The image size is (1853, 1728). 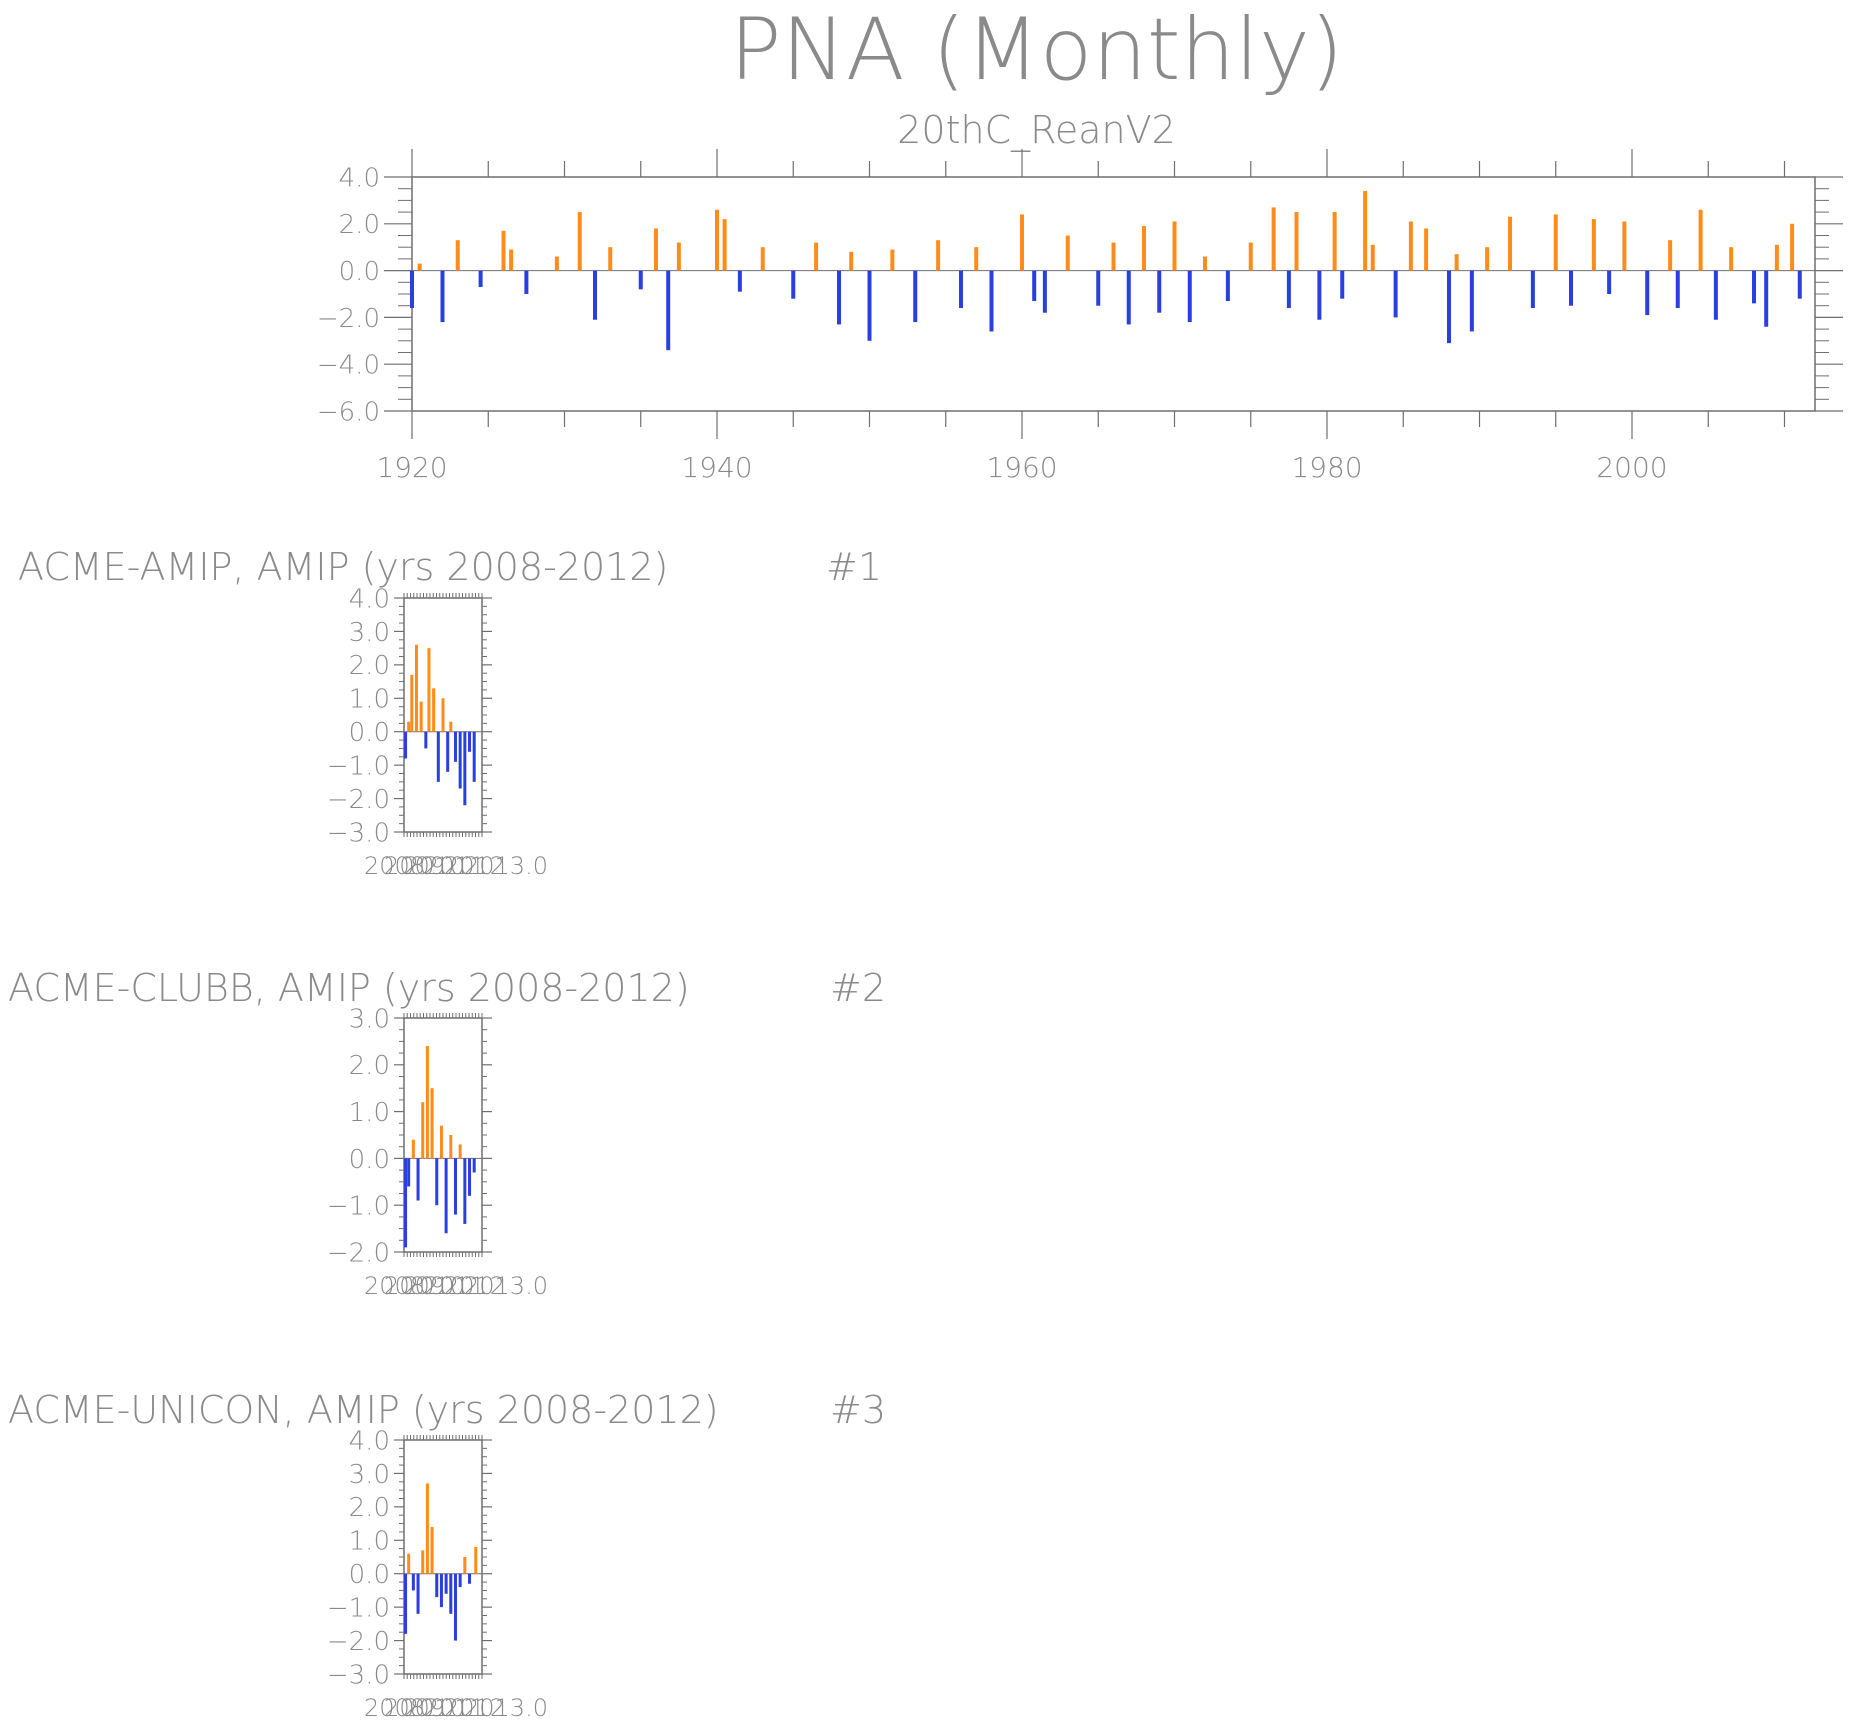 I want to click on page-title: PNA (Monthly), so click(x=1036, y=50).